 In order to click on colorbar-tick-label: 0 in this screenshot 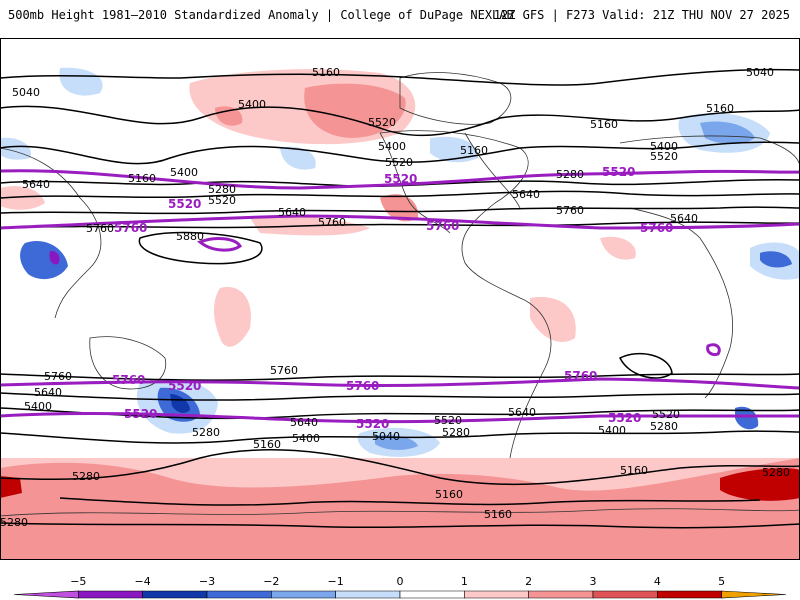, I will do `click(400, 581)`.